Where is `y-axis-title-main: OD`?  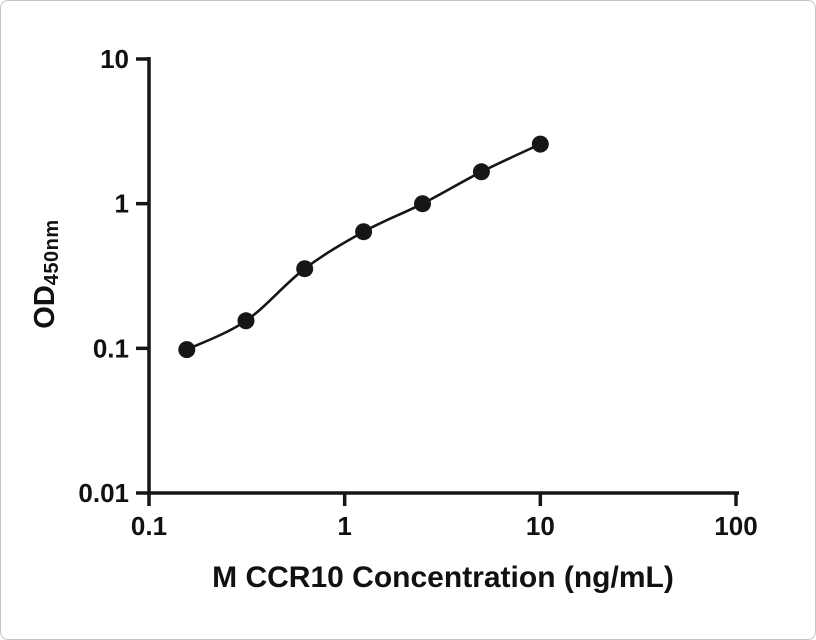
y-axis-title-main: OD is located at coordinates (45, 307).